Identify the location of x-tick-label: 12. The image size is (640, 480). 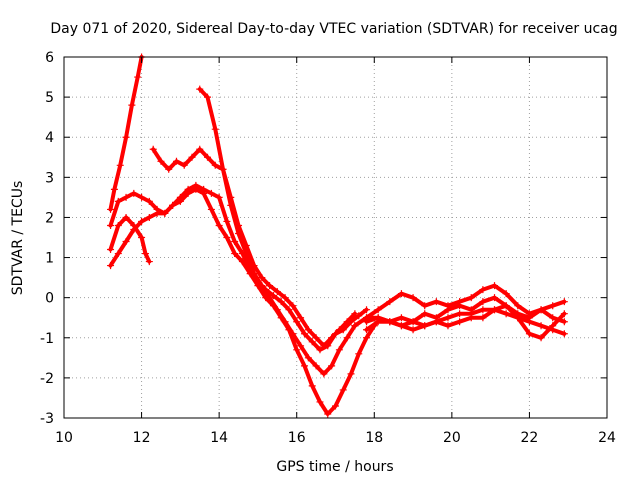
(142, 438).